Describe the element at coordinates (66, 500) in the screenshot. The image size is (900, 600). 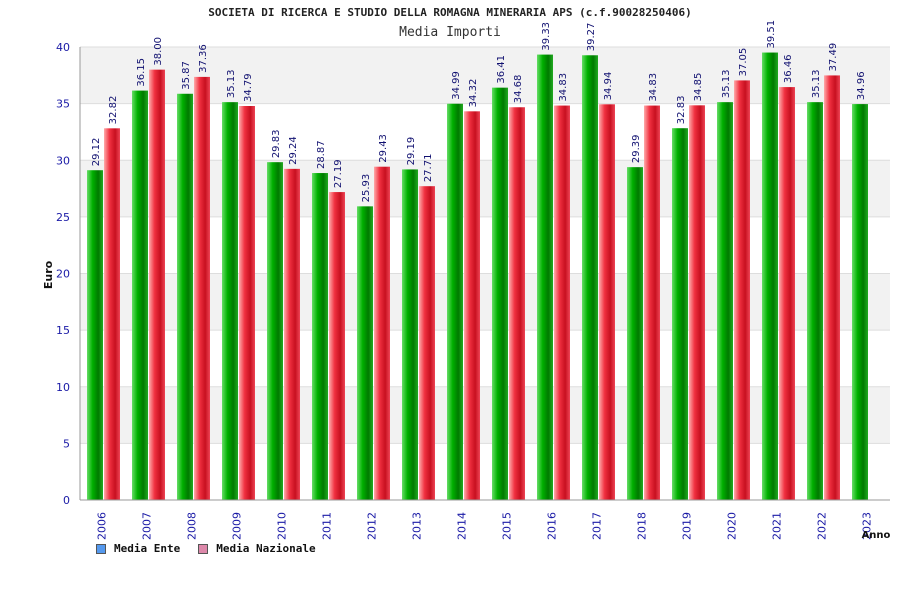
I see `y-tick-label: 0` at that location.